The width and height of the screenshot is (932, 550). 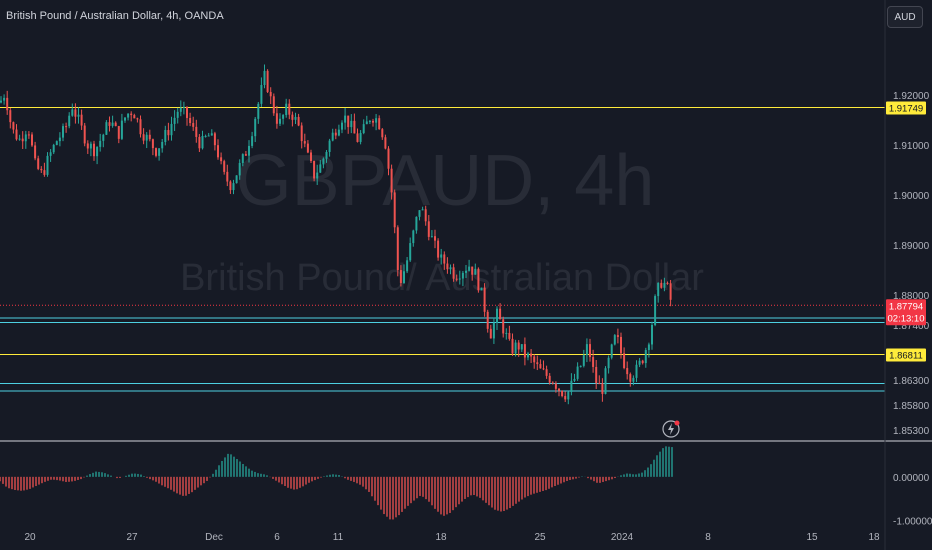 What do you see at coordinates (445, 181) in the screenshot?
I see `watermark-symbol: GBPAUD, 4h` at bounding box center [445, 181].